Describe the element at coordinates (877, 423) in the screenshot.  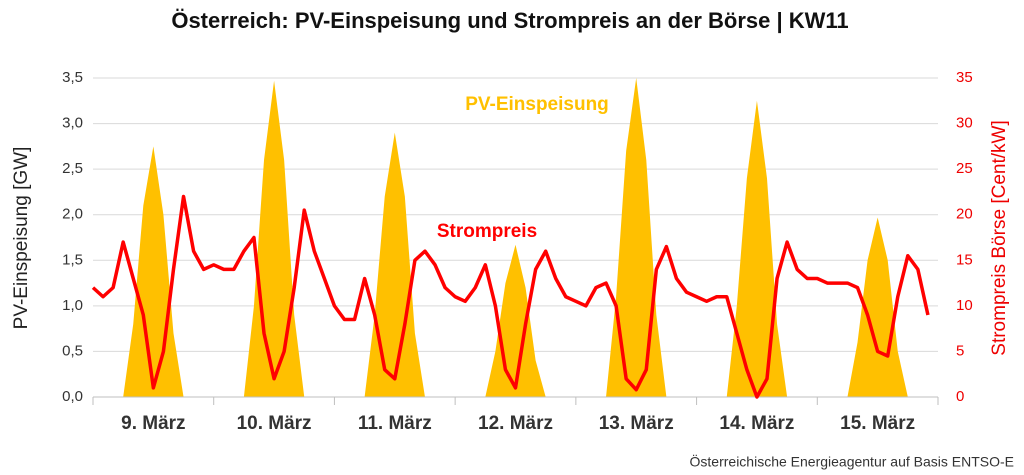
I see `x-tick-label: 15. März` at that location.